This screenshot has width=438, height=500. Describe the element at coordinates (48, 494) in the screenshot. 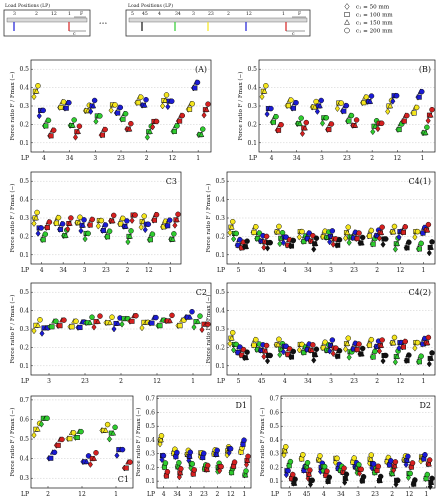

I see `x-tick-label: 2` at that location.